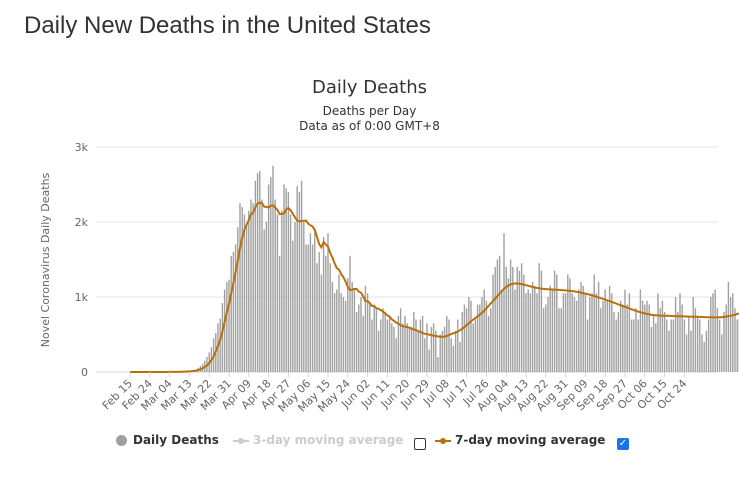  I want to click on legend-line-dot-icon, so click(241, 440).